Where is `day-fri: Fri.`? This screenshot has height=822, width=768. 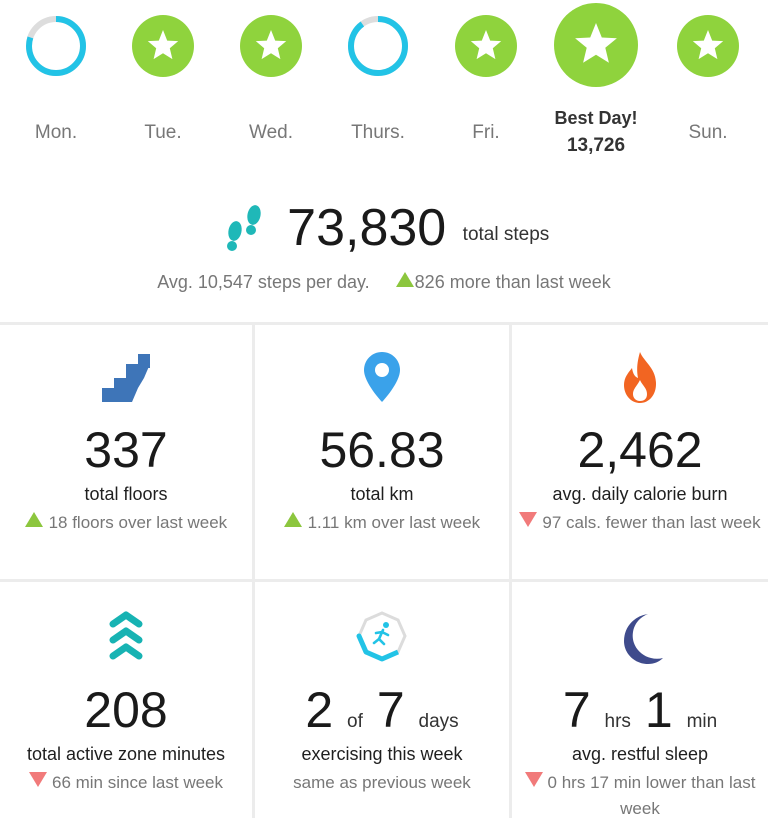 day-fri: Fri. is located at coordinates (486, 71).